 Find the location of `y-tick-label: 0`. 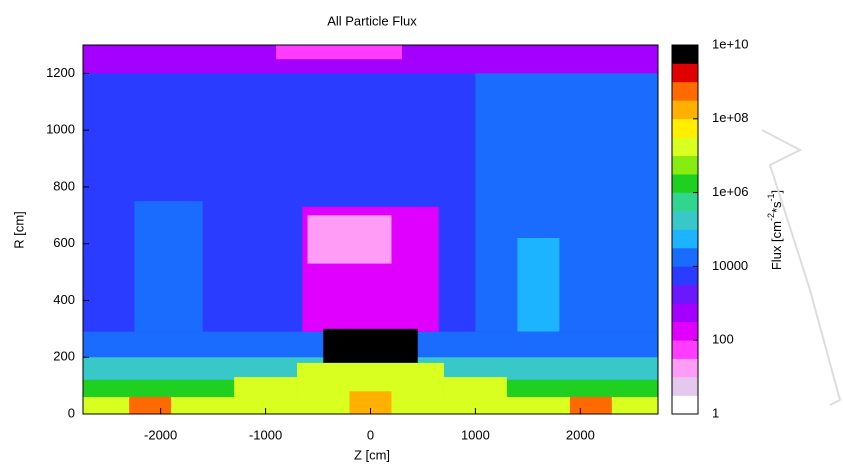

y-tick-label: 0 is located at coordinates (71, 412).